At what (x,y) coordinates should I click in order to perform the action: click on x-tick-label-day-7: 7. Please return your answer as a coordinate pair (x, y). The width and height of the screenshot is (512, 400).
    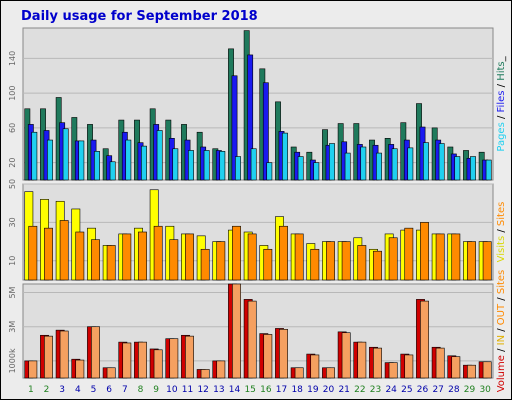
    Looking at the image, I should click on (125, 390).